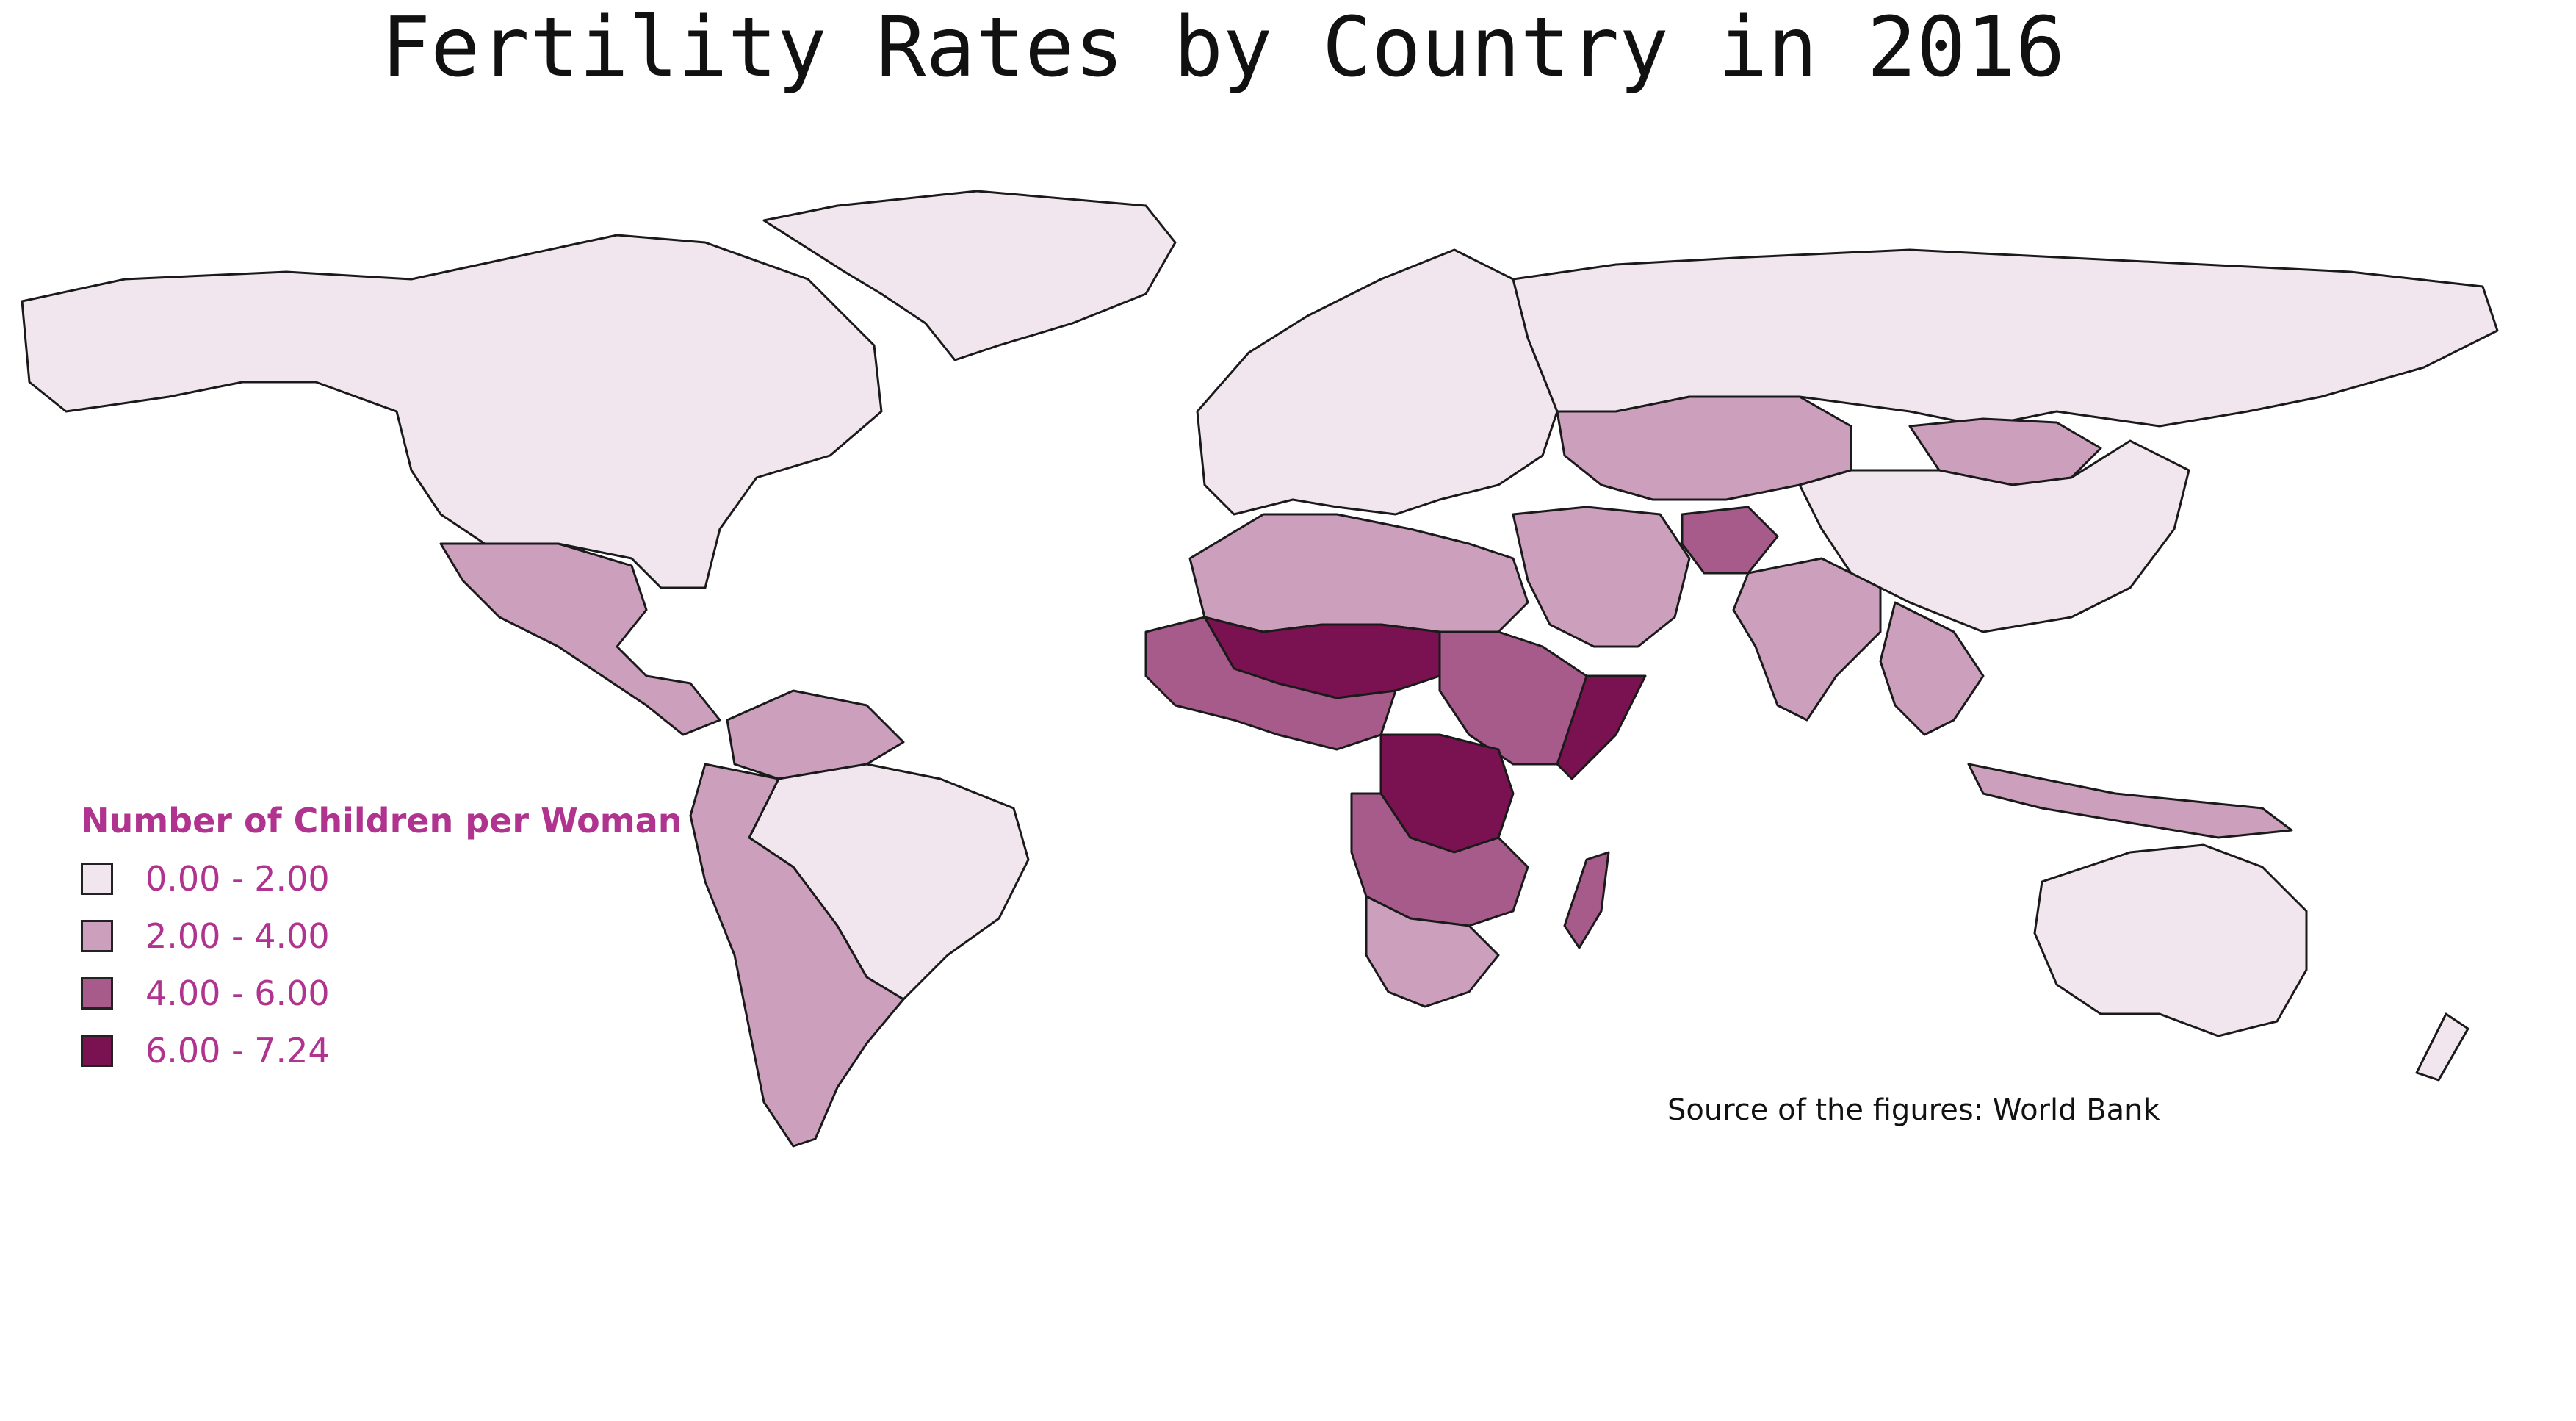 This screenshot has width=2576, height=1421. Describe the element at coordinates (580, 639) in the screenshot. I see `region-mexico-central-america` at that location.